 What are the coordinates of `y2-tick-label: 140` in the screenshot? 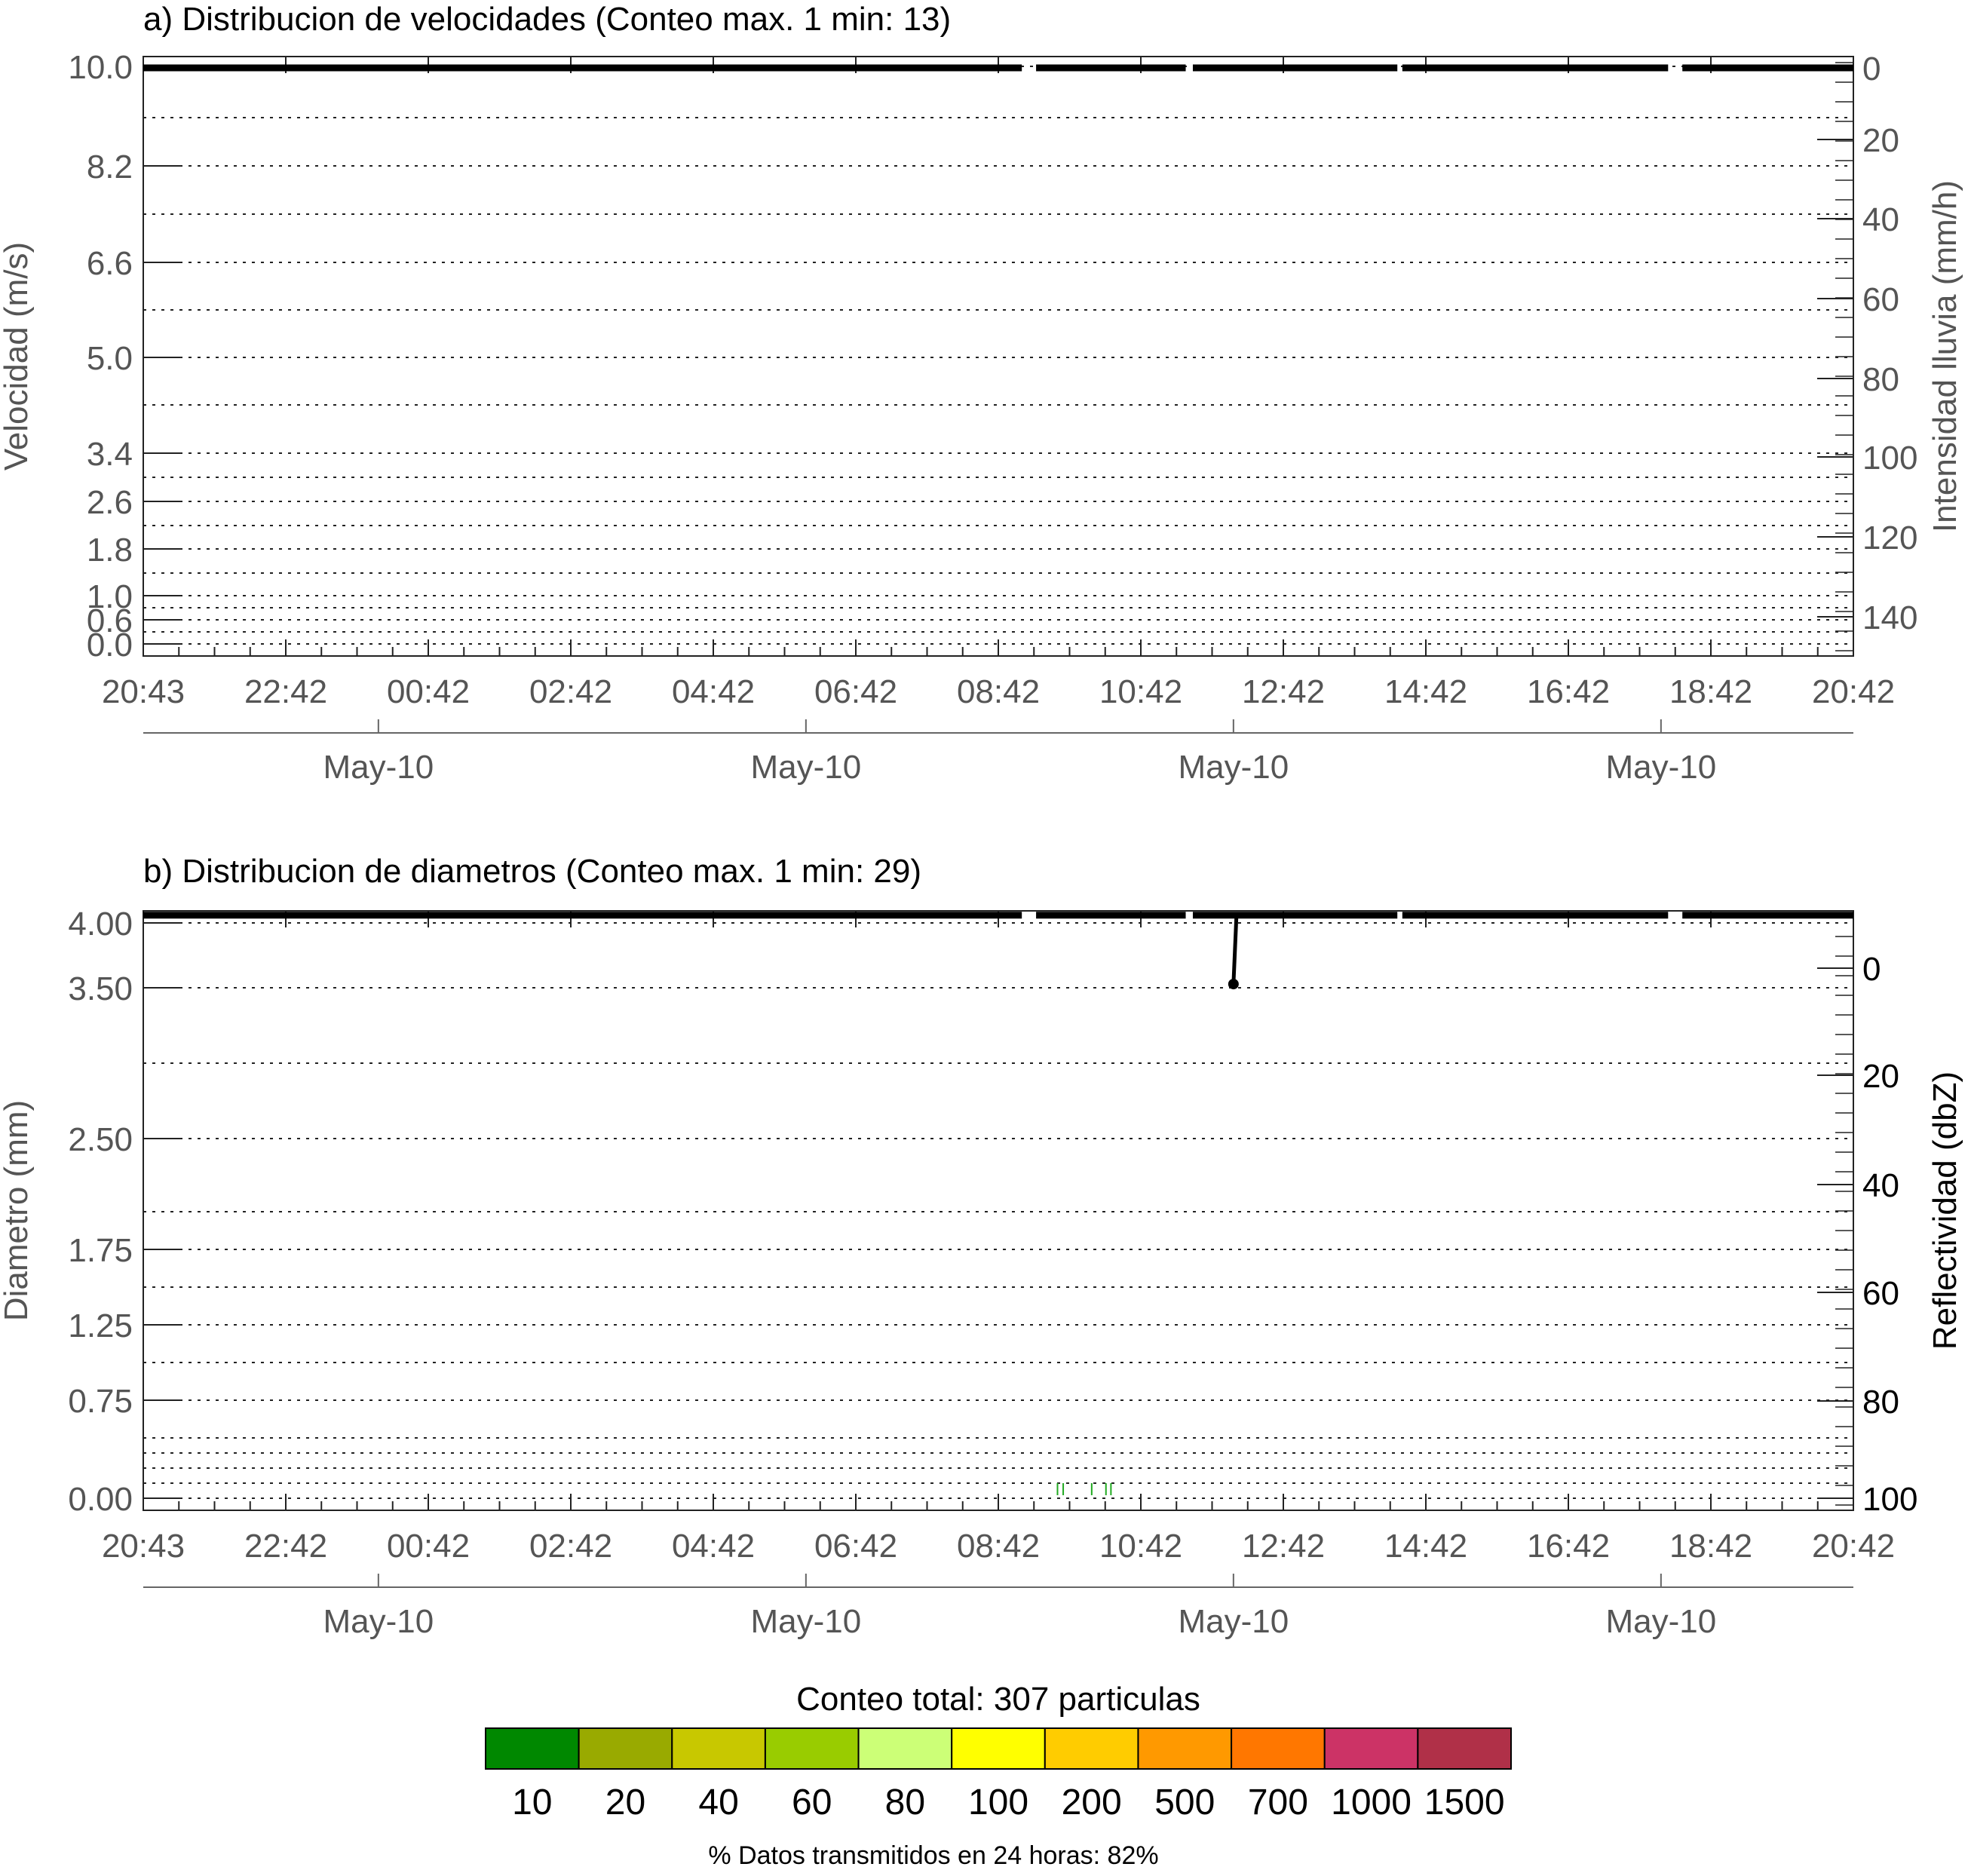 It's located at (1889, 617).